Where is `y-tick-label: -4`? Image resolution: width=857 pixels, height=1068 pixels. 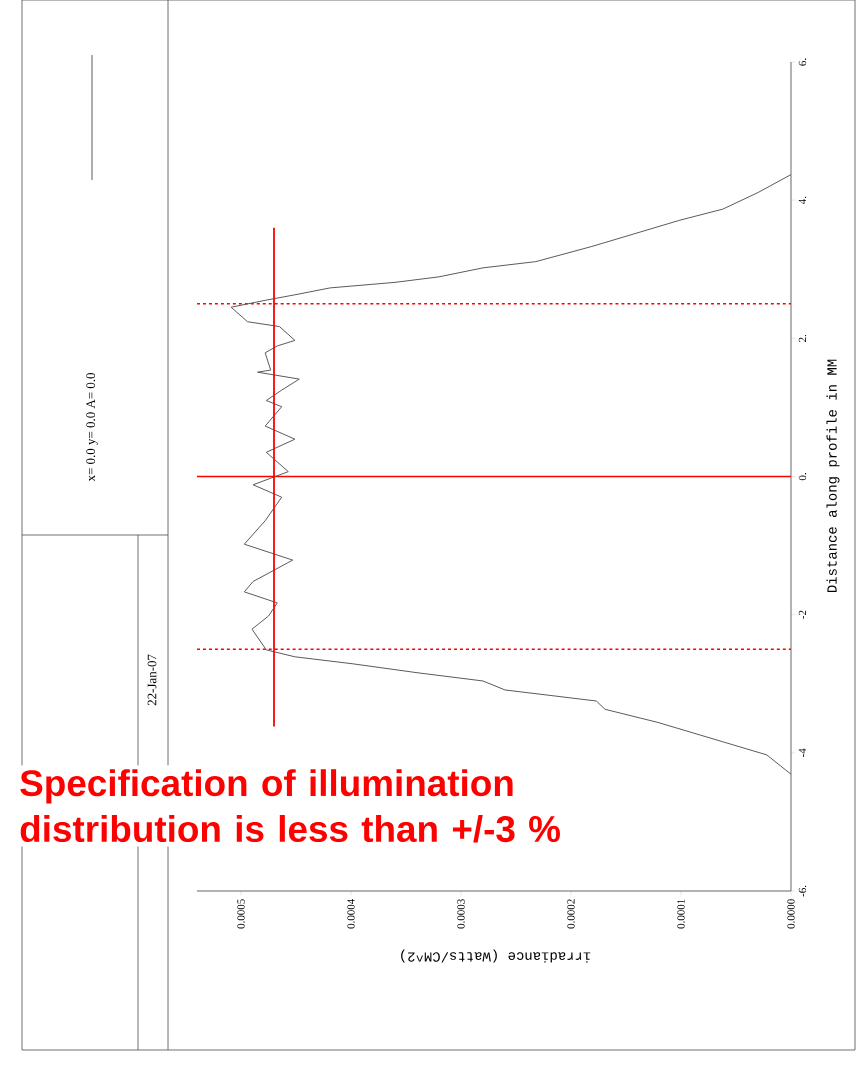 y-tick-label: -4 is located at coordinates (802, 752).